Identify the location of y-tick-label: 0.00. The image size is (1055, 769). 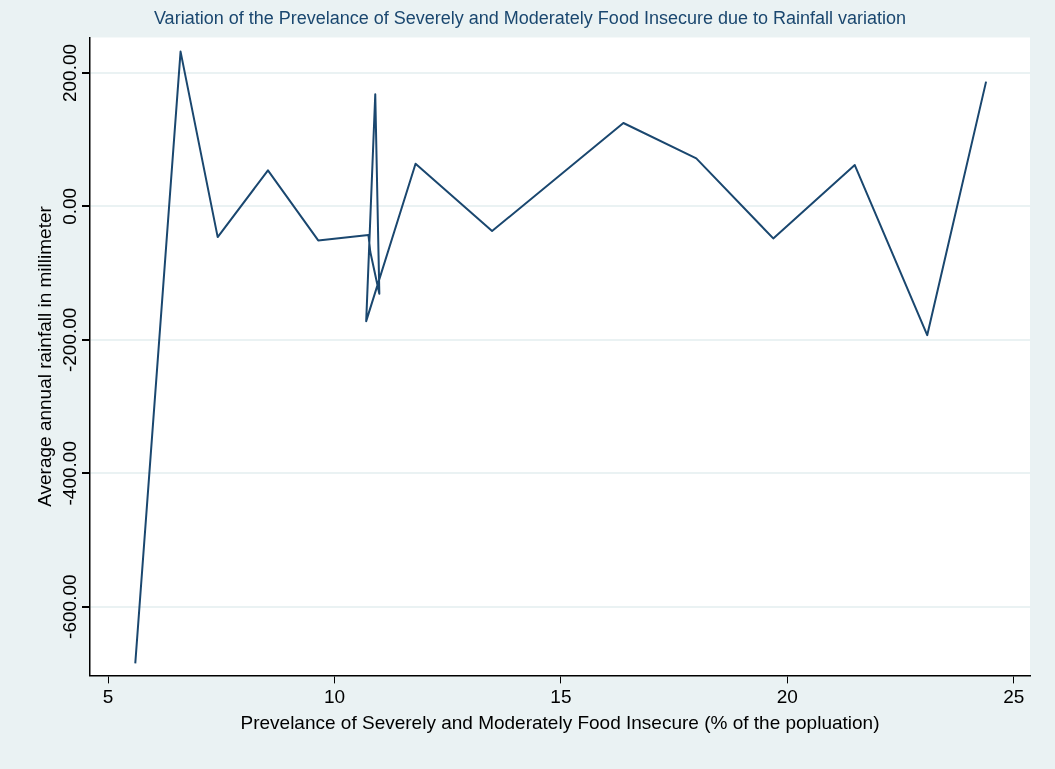
(69, 206).